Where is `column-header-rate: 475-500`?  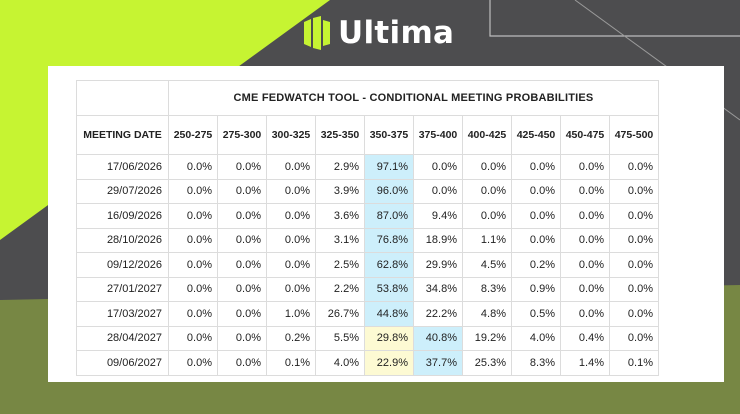
column-header-rate: 475-500 is located at coordinates (634, 135).